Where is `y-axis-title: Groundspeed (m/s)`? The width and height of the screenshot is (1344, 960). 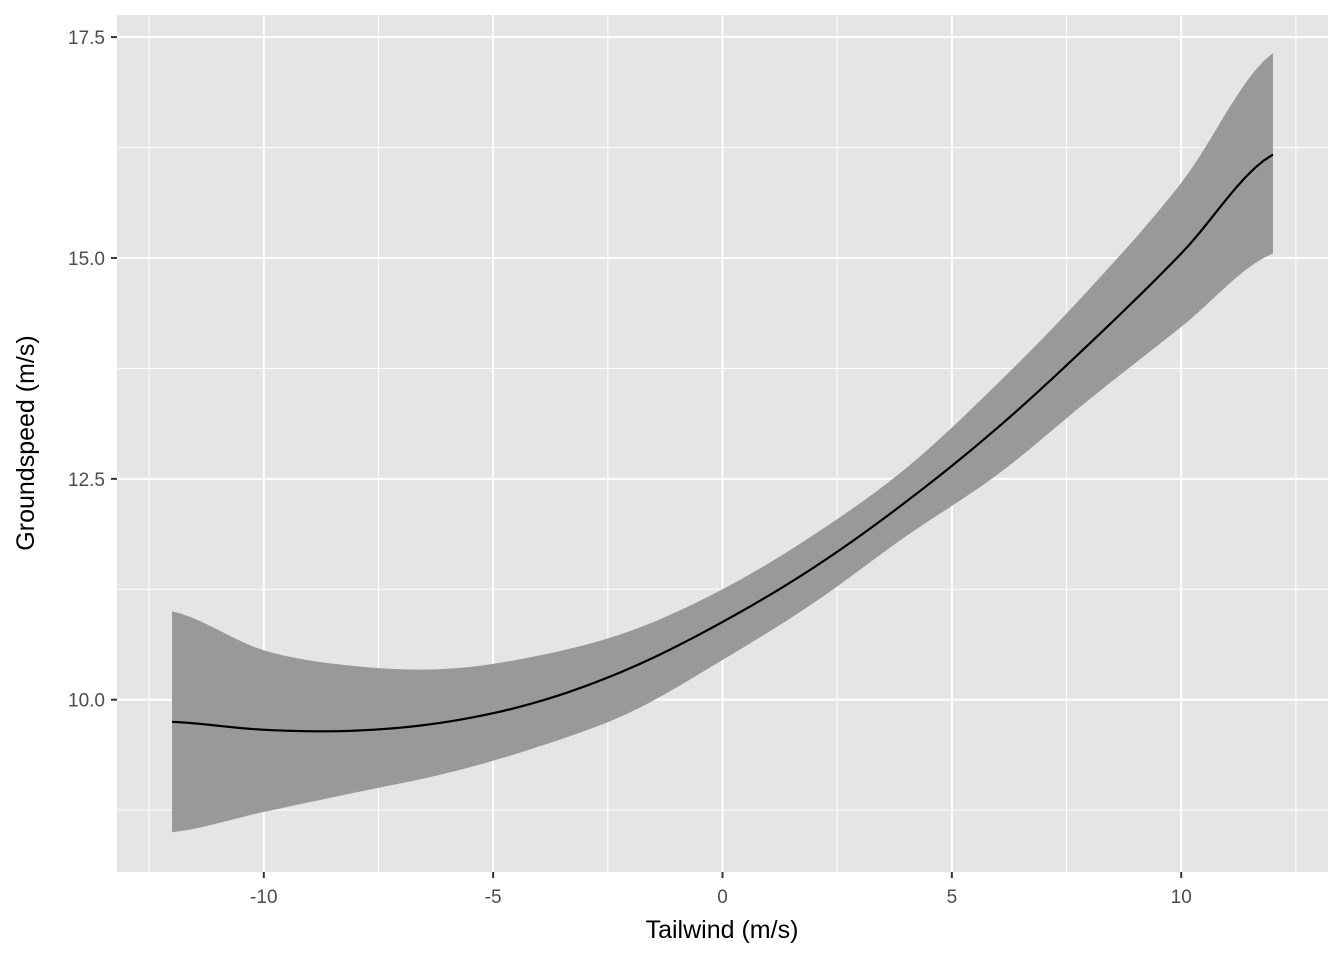
y-axis-title: Groundspeed (m/s) is located at coordinates (26, 442).